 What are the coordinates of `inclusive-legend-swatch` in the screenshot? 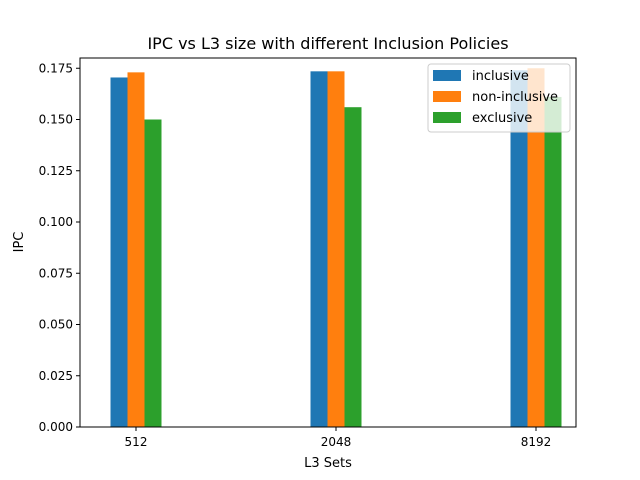 It's located at (447, 75).